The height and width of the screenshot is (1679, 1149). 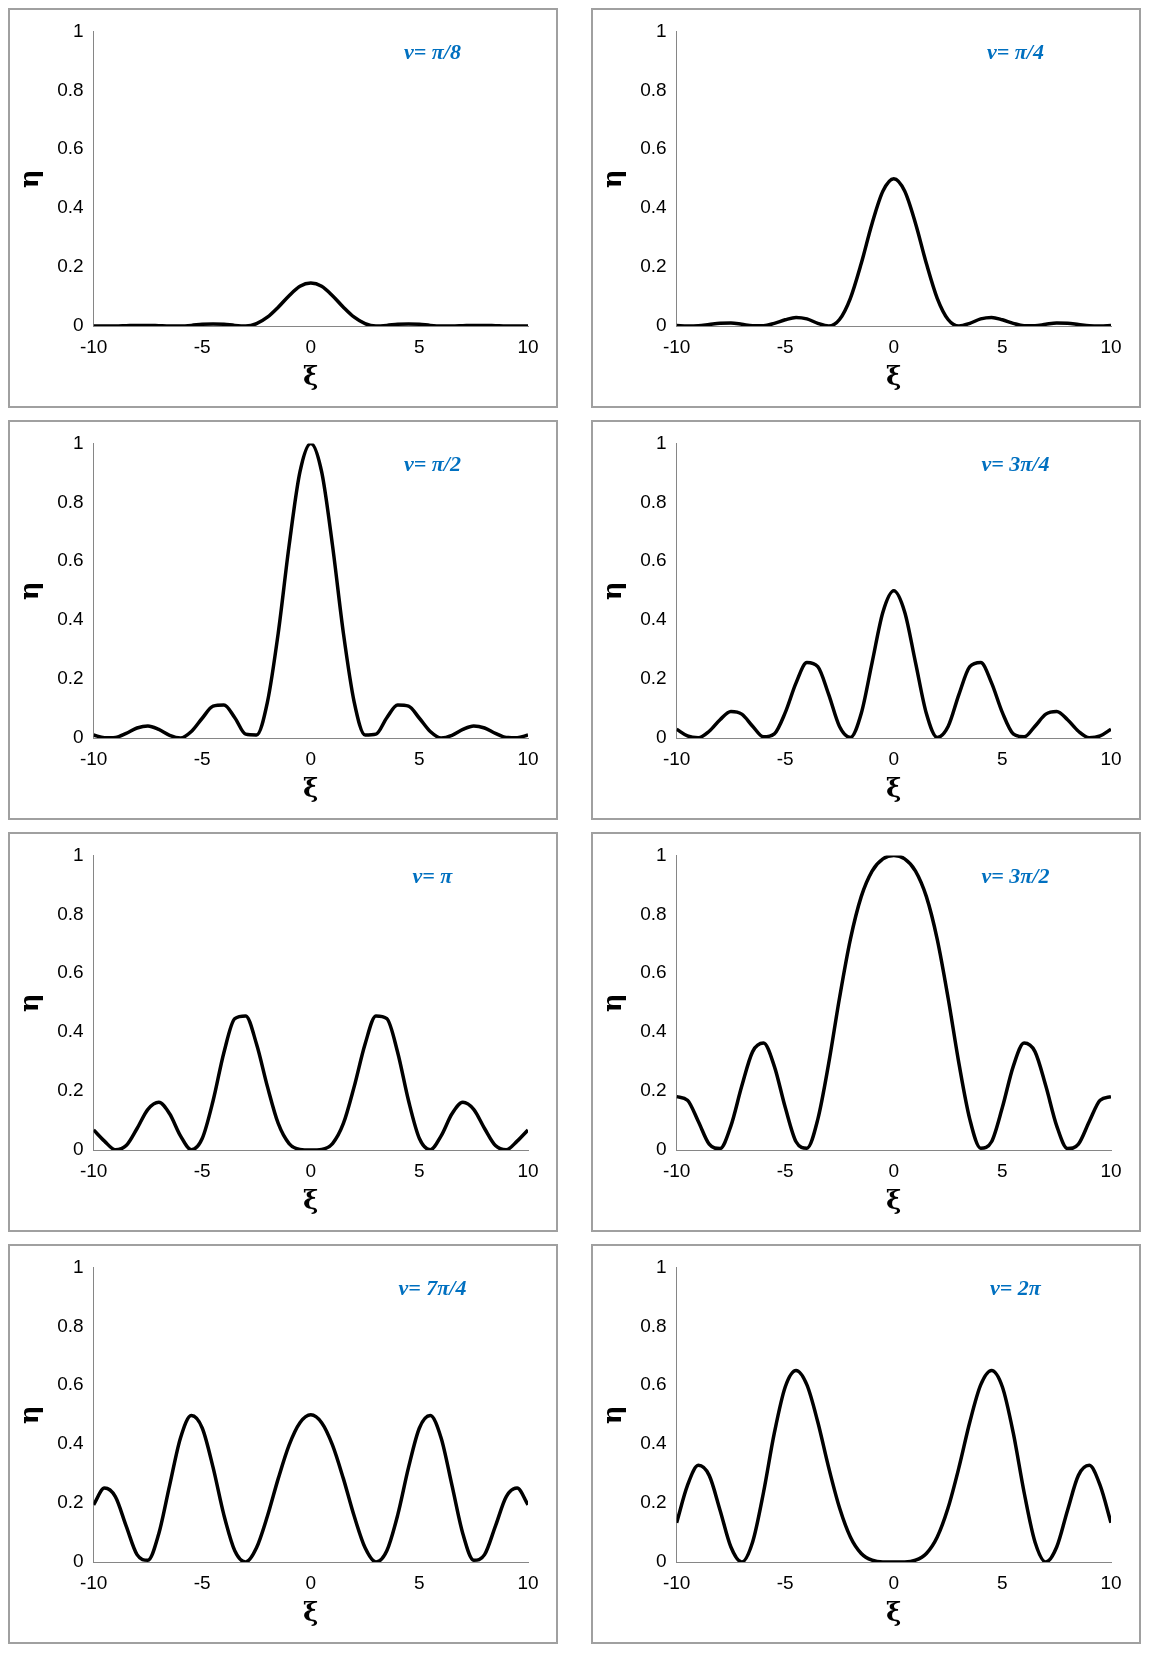 What do you see at coordinates (432, 52) in the screenshot?
I see `chart-title: ν= π/8` at bounding box center [432, 52].